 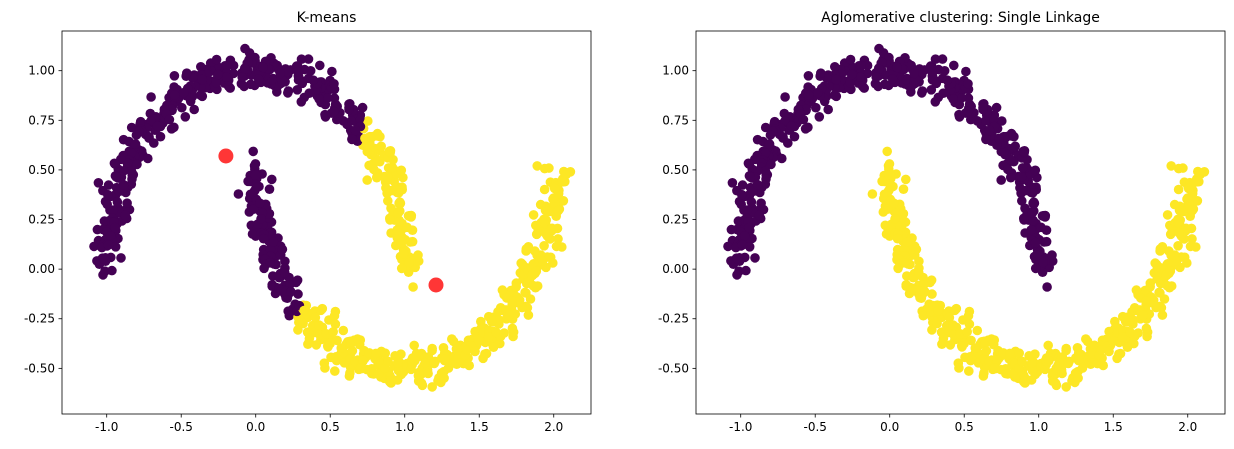 I want to click on y-tick-label: -0.50, so click(x=673, y=368).